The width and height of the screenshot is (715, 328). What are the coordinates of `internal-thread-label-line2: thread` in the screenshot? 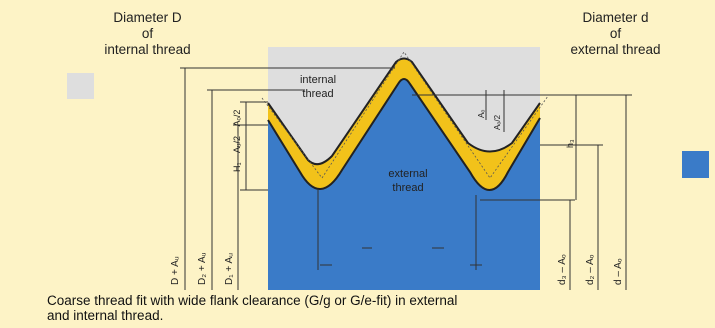 It's located at (317, 94).